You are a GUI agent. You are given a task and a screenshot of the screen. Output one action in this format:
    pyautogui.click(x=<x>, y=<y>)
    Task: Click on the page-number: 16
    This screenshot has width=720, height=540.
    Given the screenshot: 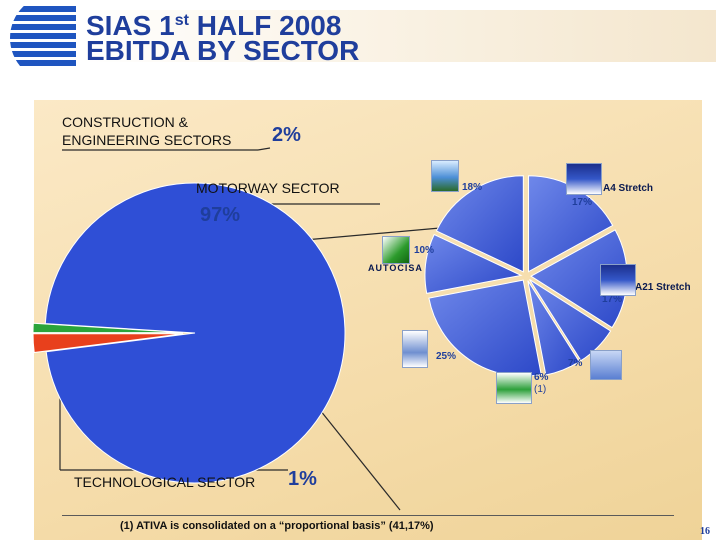 What is the action you would take?
    pyautogui.click(x=705, y=531)
    